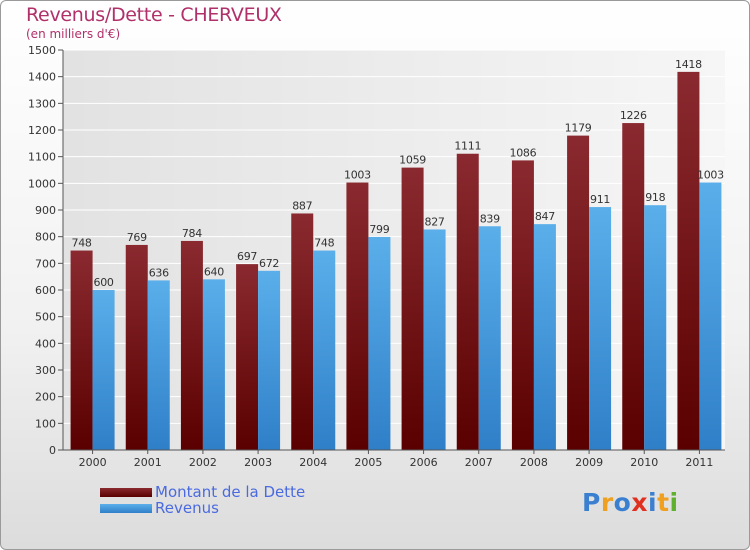 The width and height of the screenshot is (750, 550). Describe the element at coordinates (93, 462) in the screenshot. I see `x-tick-label: 2000` at that location.